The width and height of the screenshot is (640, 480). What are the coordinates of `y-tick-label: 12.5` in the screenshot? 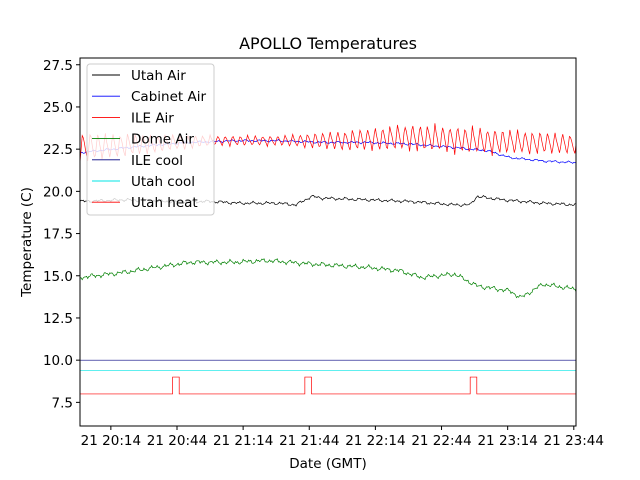 It's located at (58, 319).